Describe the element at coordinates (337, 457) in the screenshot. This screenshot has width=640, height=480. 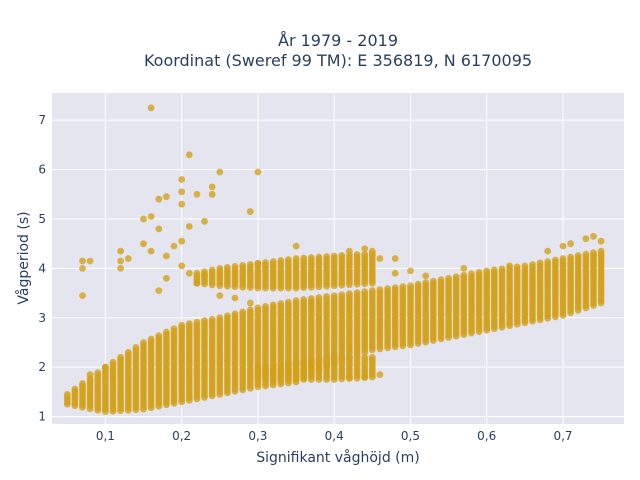
I see `x-axis-title: Signifikant våghöjd (m)` at that location.